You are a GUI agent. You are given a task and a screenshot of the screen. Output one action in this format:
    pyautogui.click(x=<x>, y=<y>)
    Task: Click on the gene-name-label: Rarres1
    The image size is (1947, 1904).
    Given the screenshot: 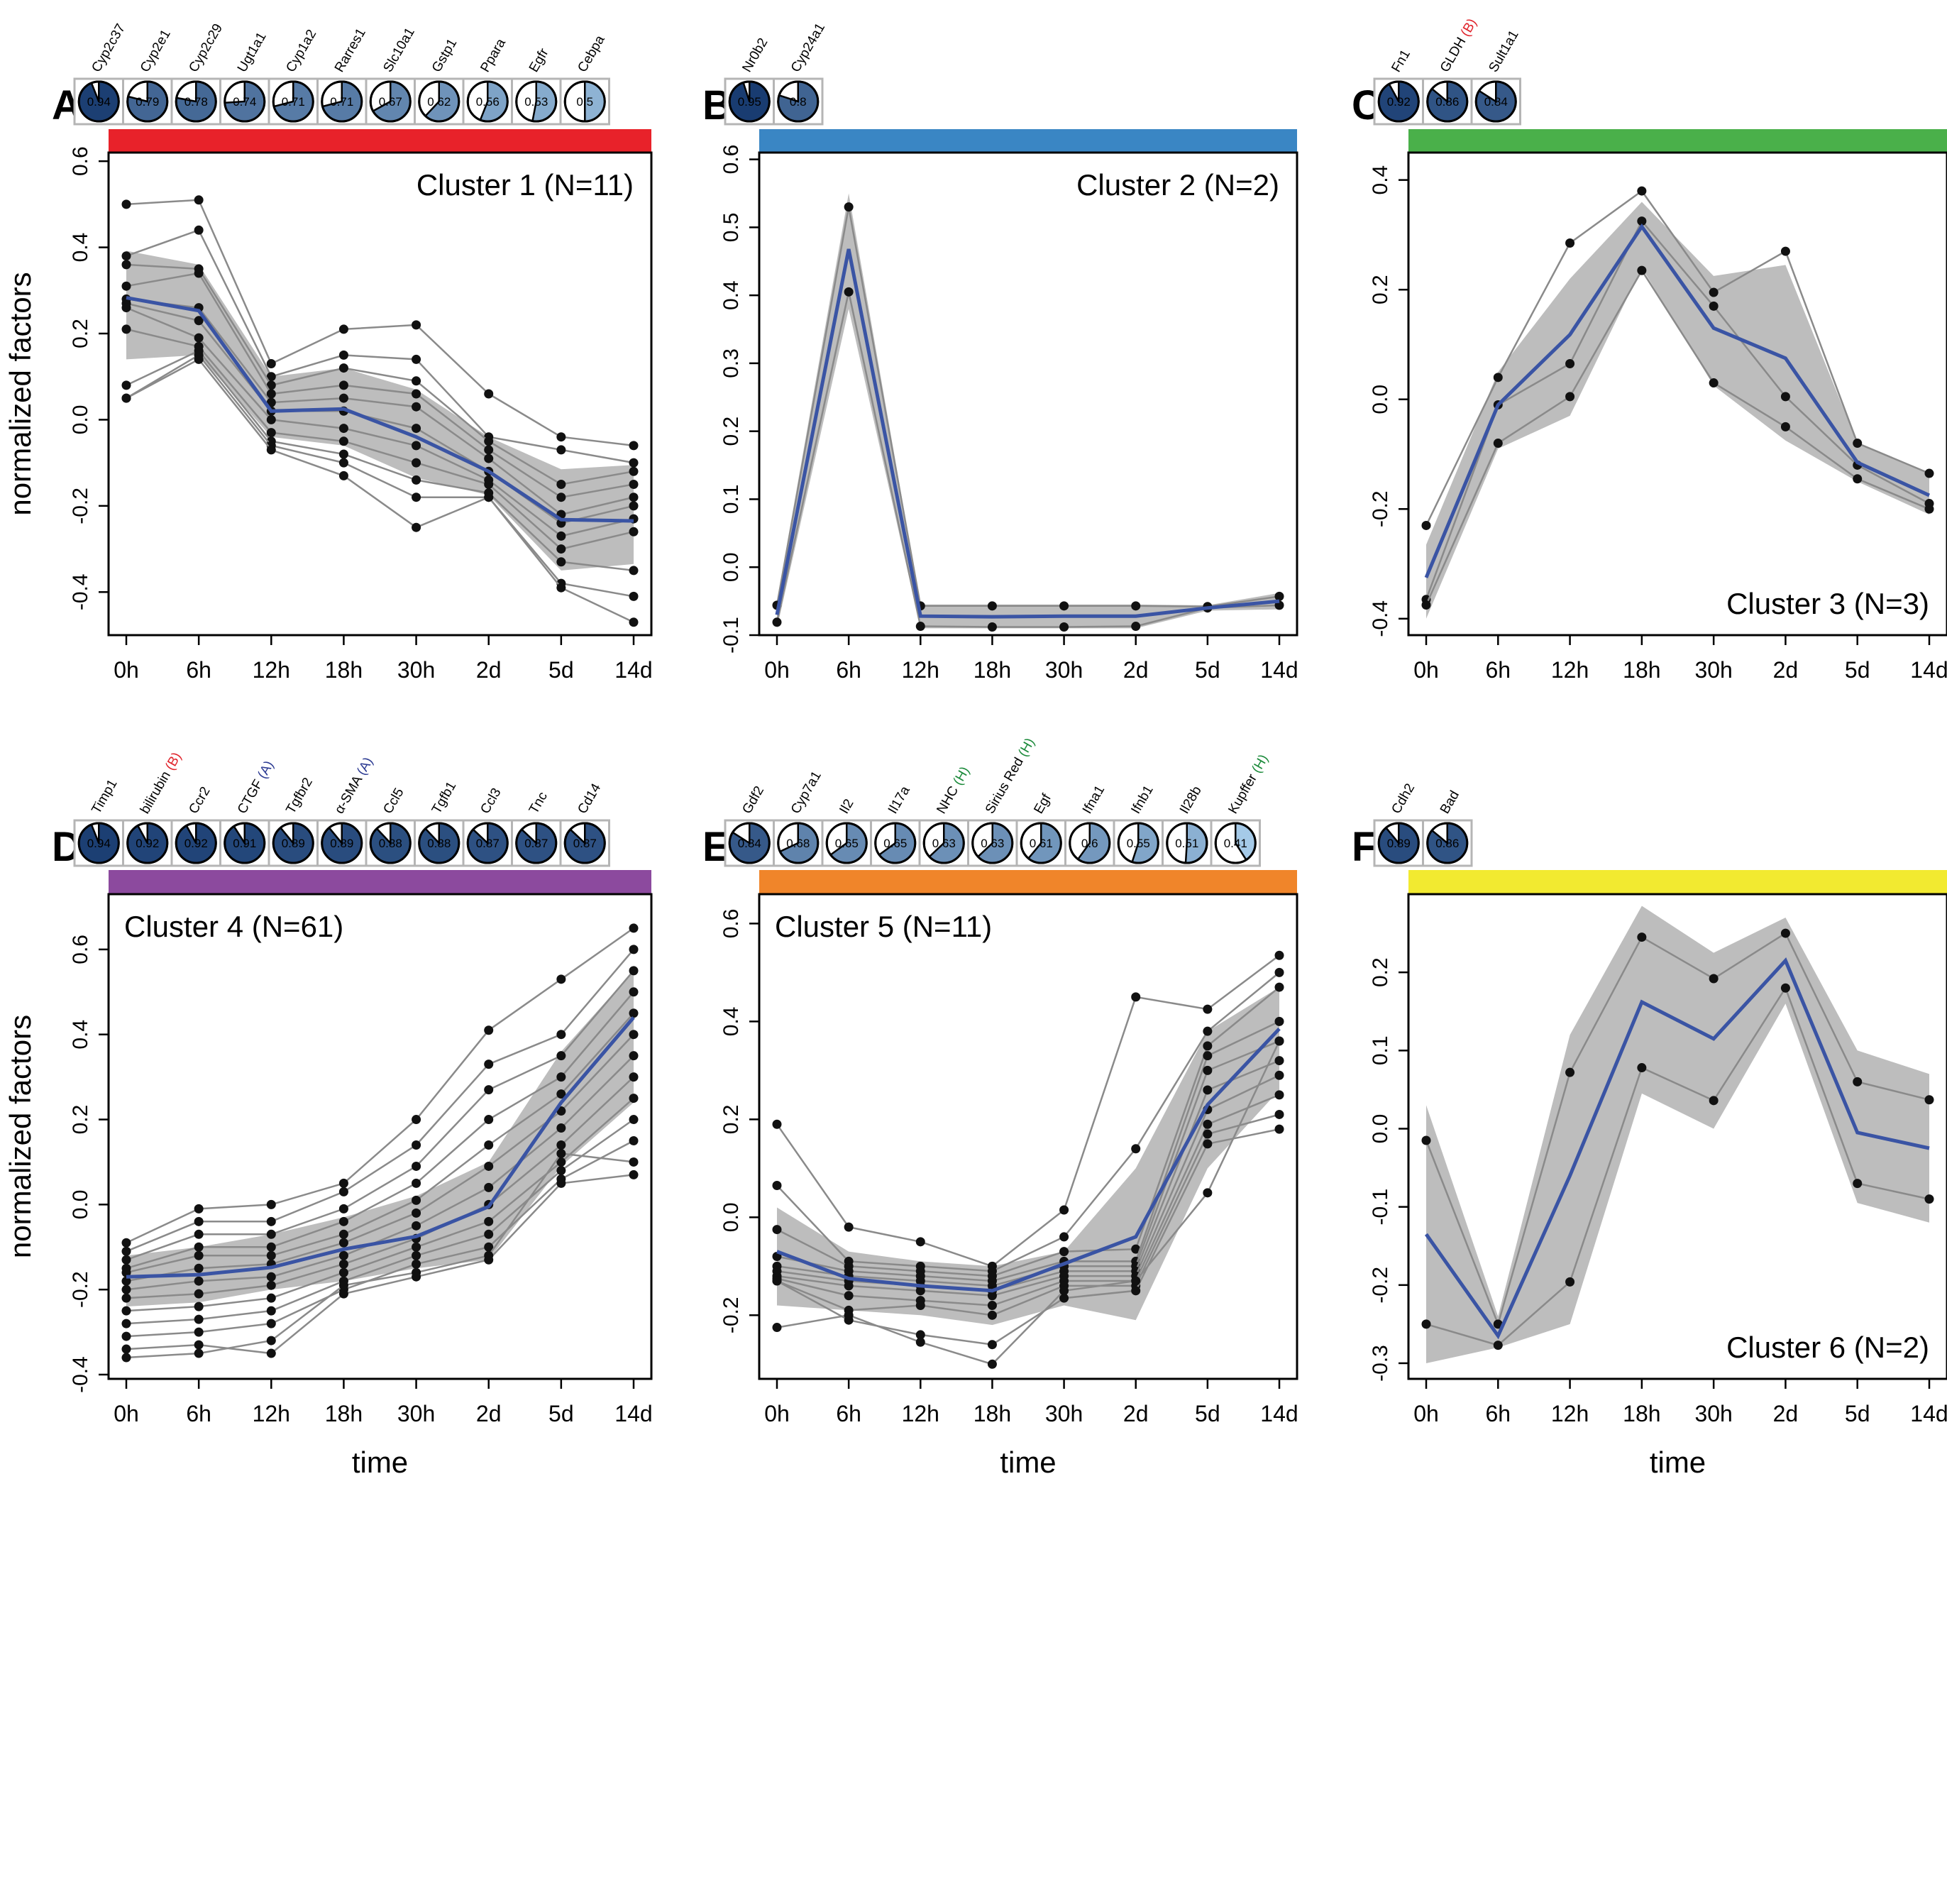 What is the action you would take?
    pyautogui.click(x=350, y=50)
    